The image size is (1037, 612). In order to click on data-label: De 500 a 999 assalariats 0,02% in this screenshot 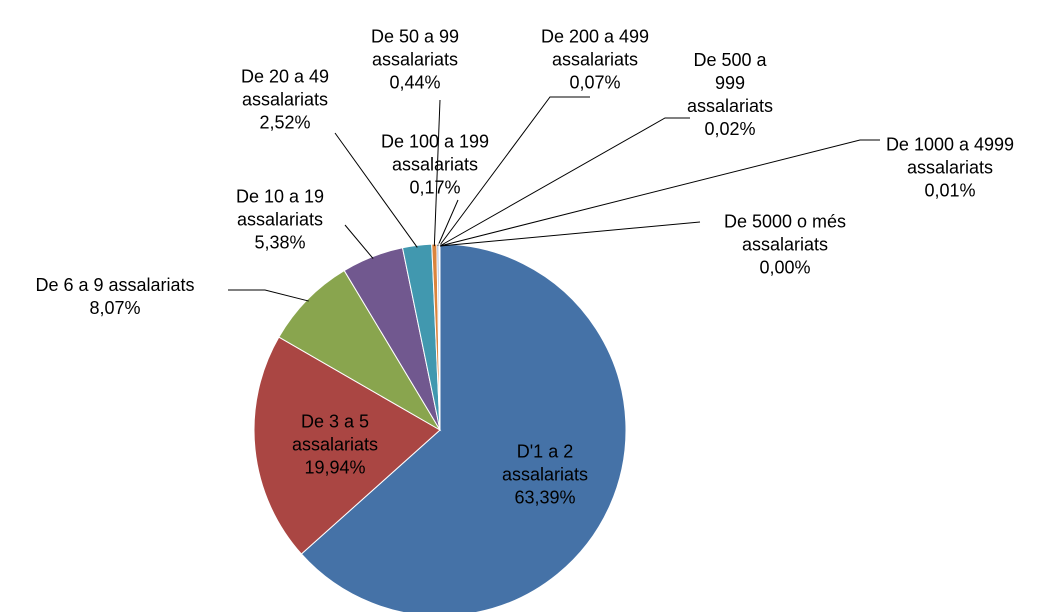, I will do `click(730, 95)`.